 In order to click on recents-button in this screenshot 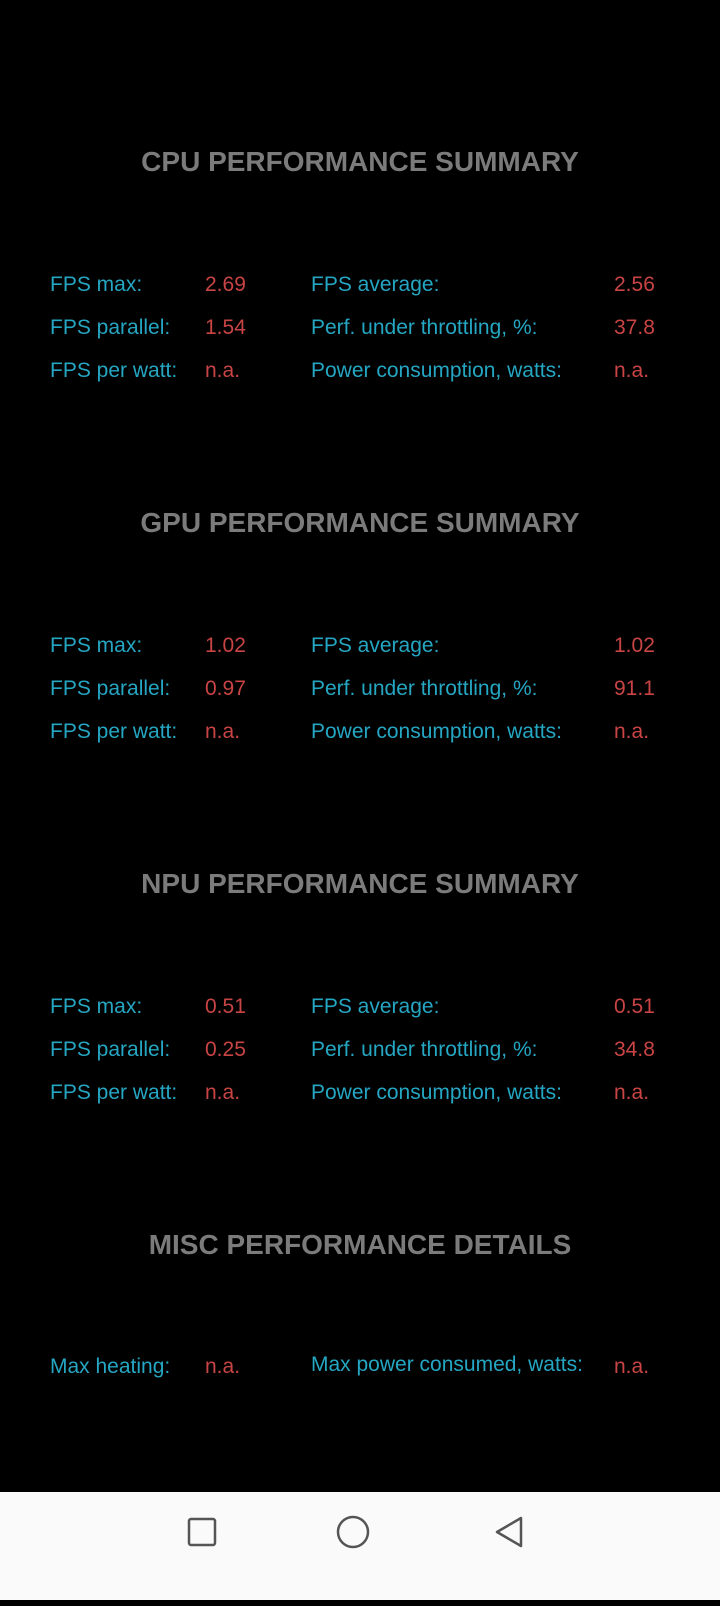, I will do `click(202, 1532)`.